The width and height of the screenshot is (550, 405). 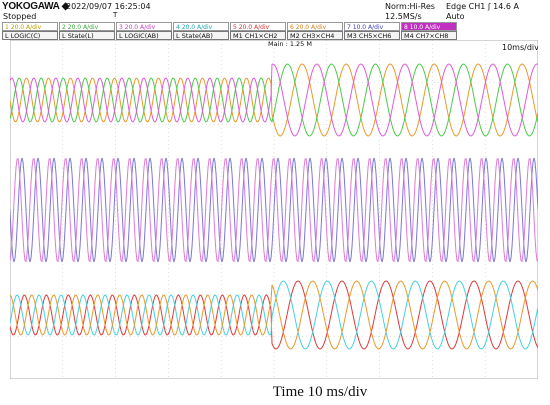 What do you see at coordinates (429, 26) in the screenshot?
I see `channel-8-scale: 8 10.0 A/div` at bounding box center [429, 26].